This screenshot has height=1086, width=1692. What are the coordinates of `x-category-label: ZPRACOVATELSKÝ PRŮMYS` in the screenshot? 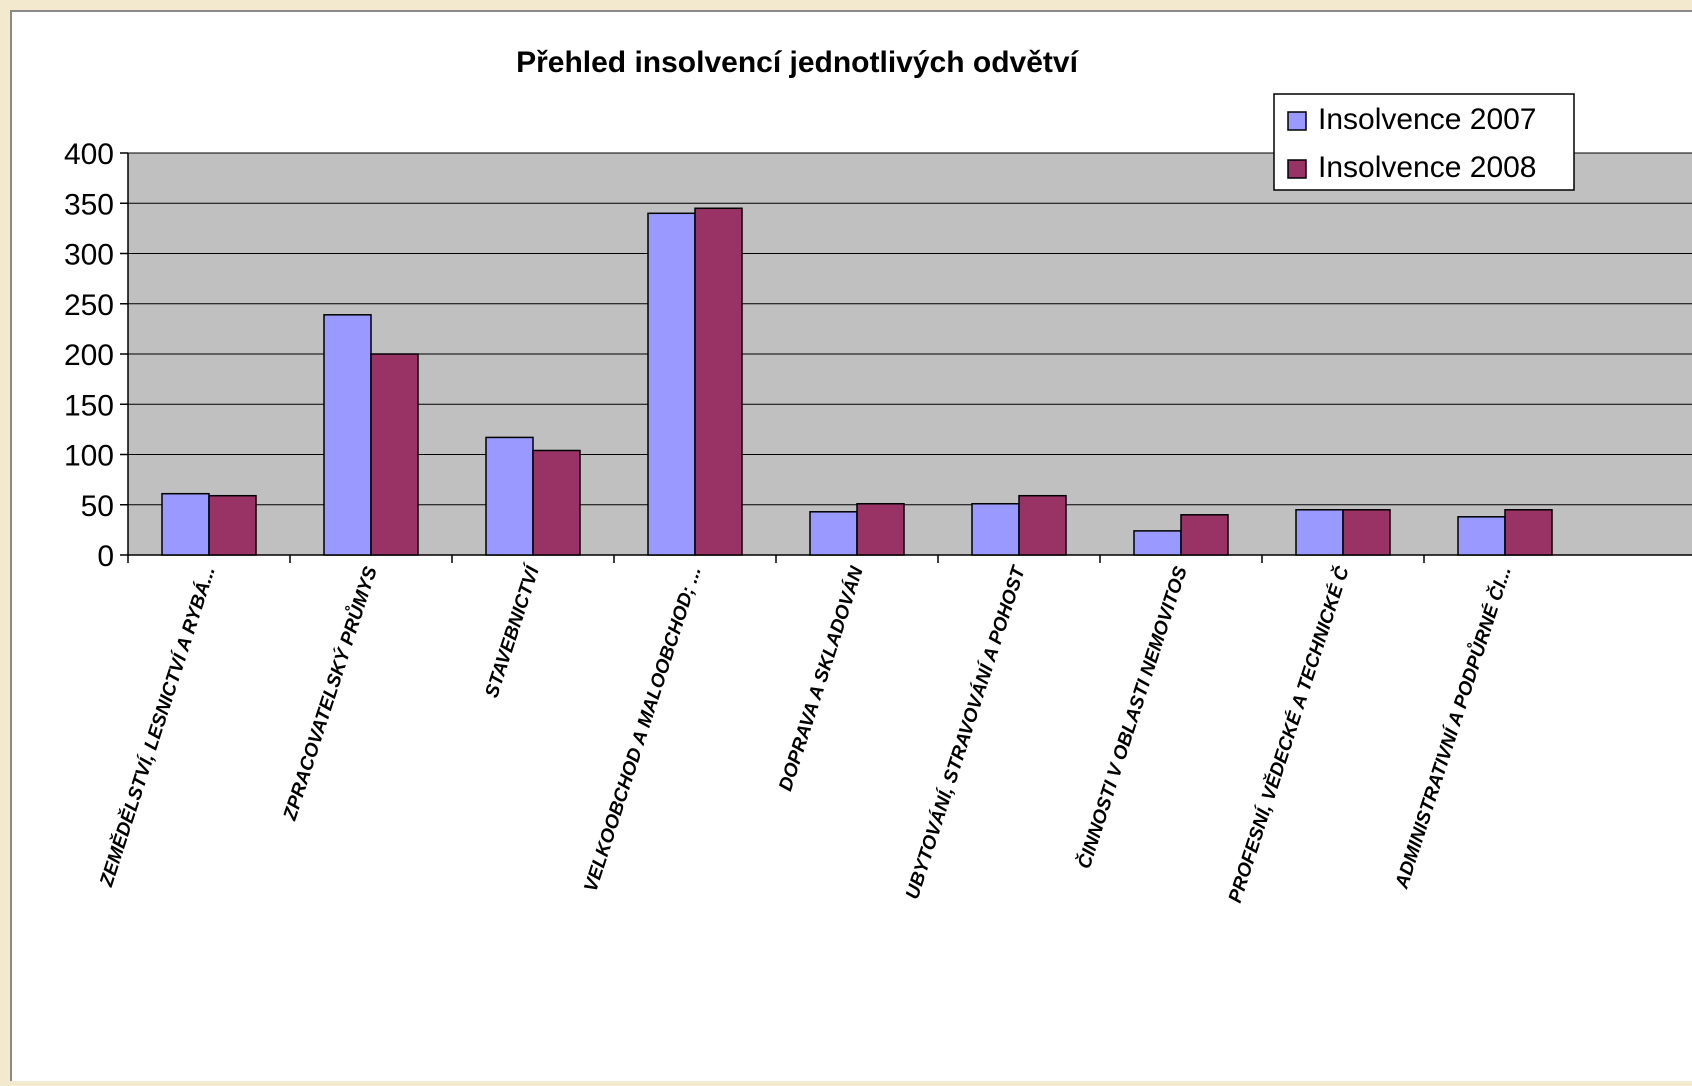 It's located at (330, 693).